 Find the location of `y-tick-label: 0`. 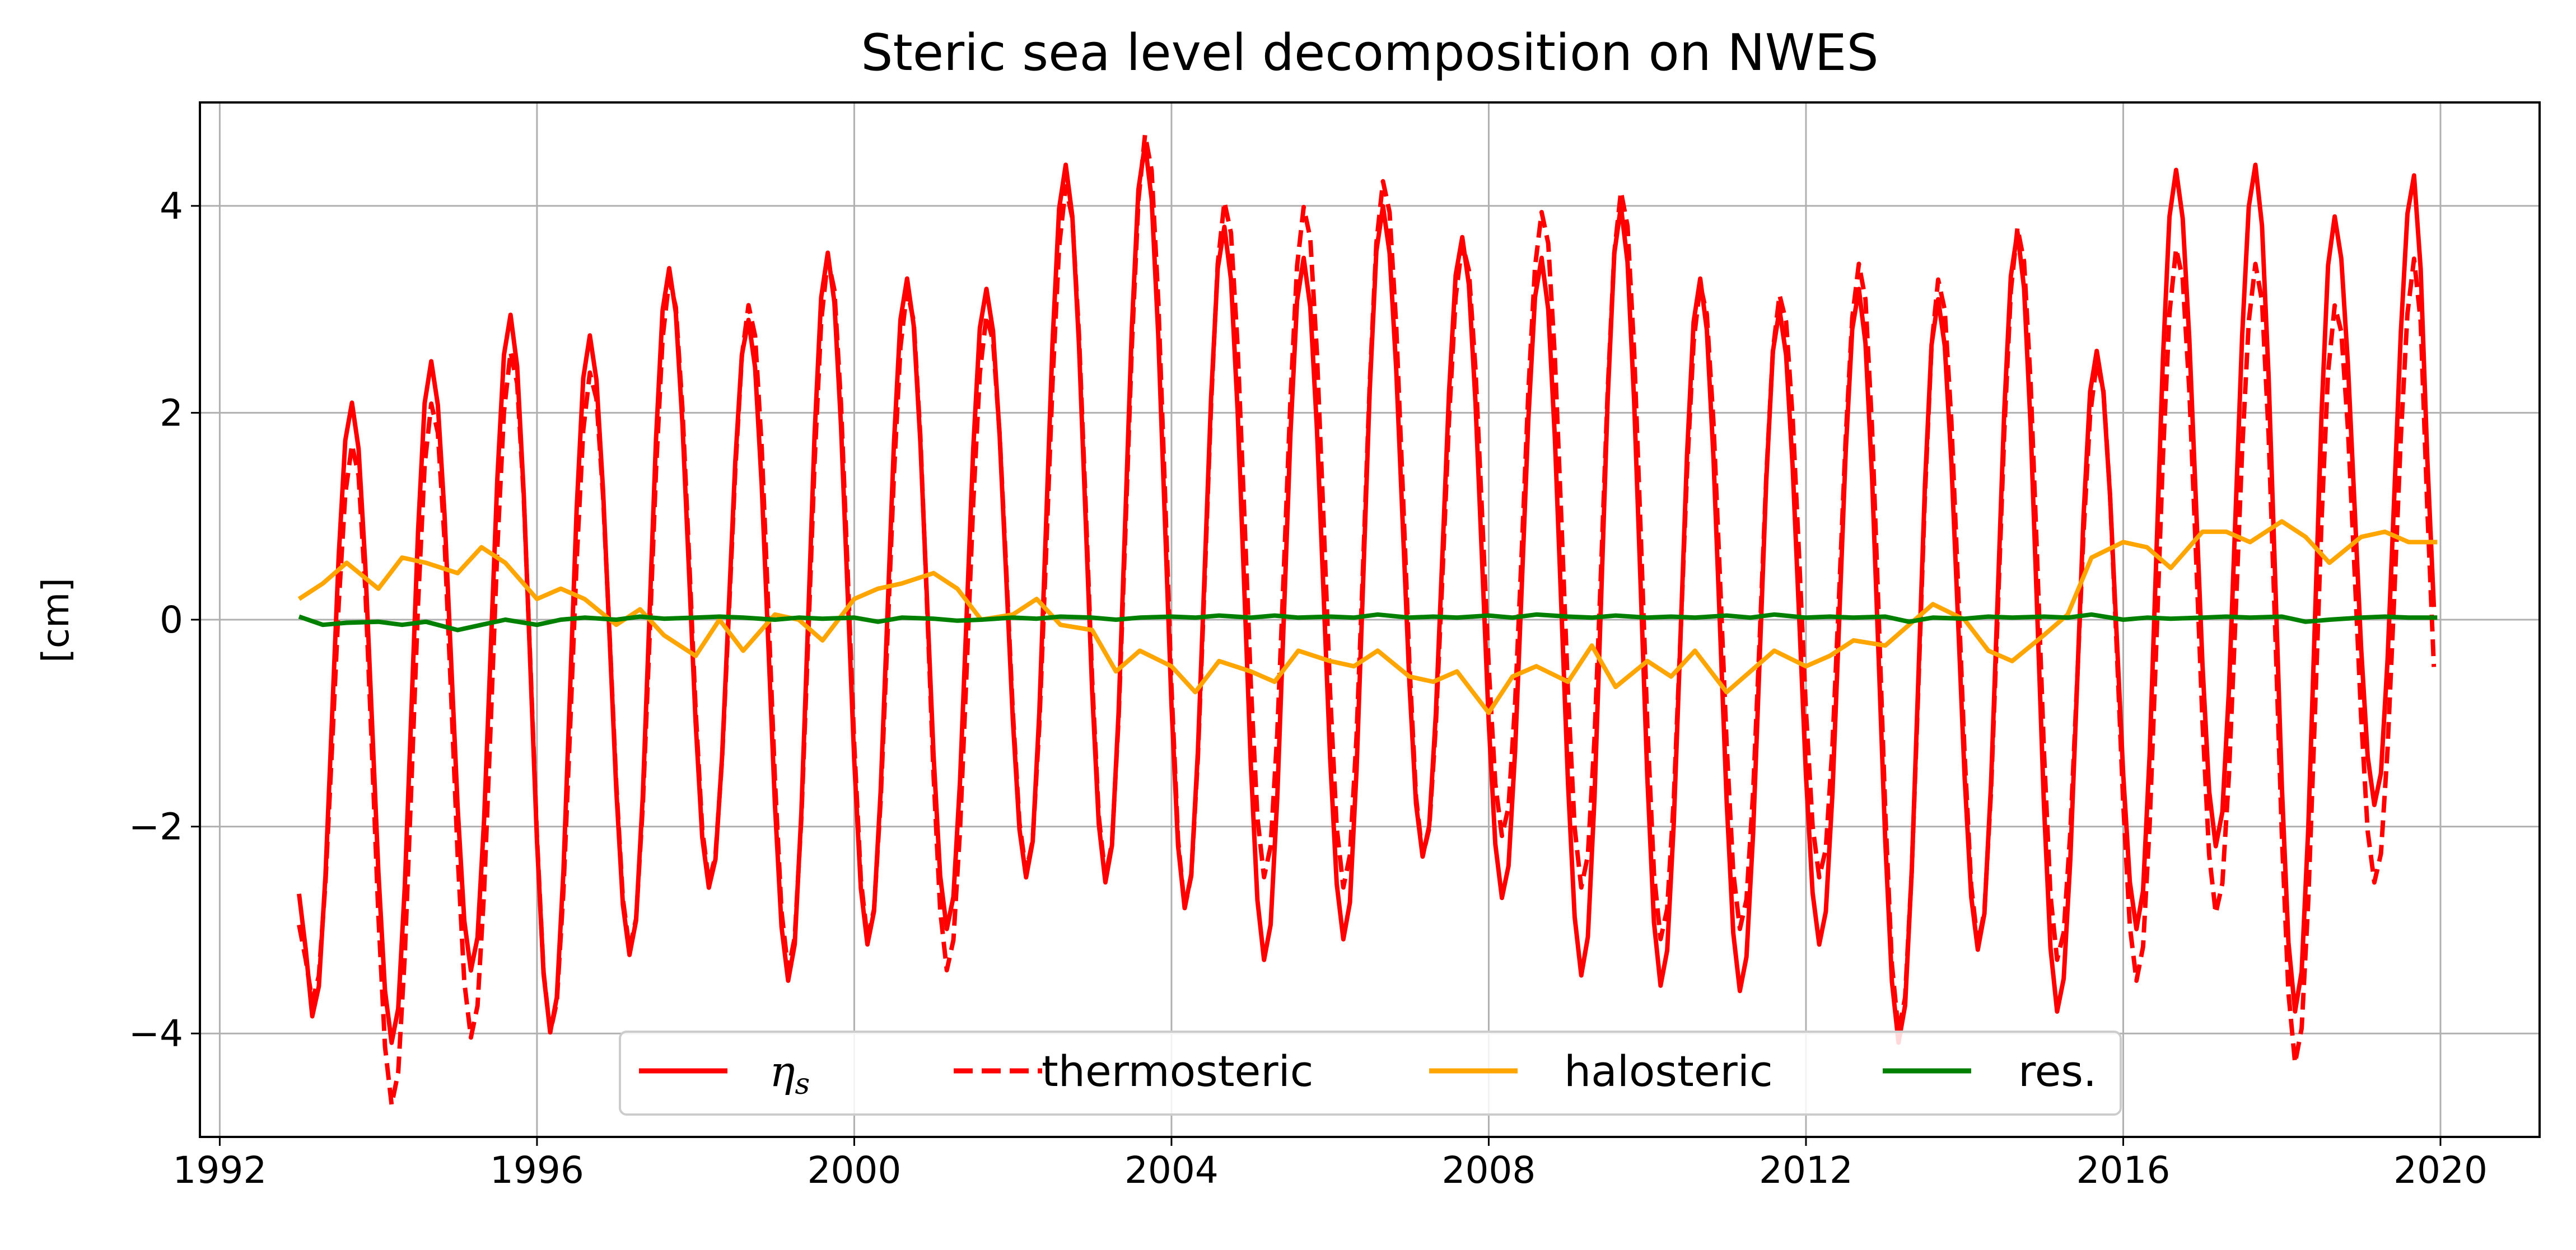

y-tick-label: 0 is located at coordinates (172, 620).